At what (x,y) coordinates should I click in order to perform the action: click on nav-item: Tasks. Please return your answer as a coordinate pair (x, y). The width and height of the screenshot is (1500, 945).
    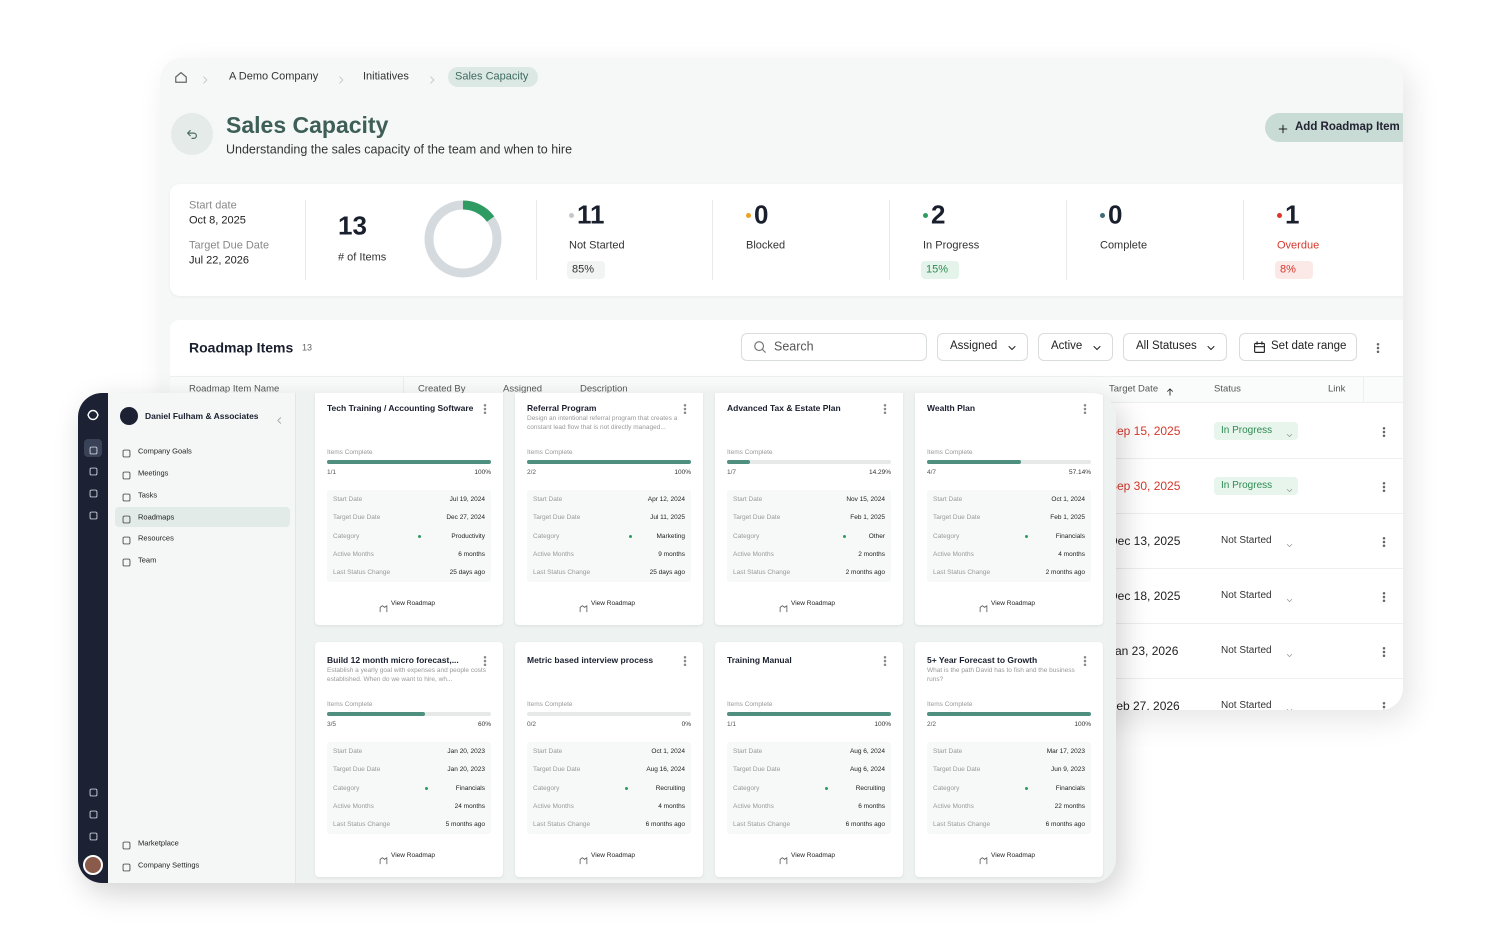
    Looking at the image, I should click on (148, 495).